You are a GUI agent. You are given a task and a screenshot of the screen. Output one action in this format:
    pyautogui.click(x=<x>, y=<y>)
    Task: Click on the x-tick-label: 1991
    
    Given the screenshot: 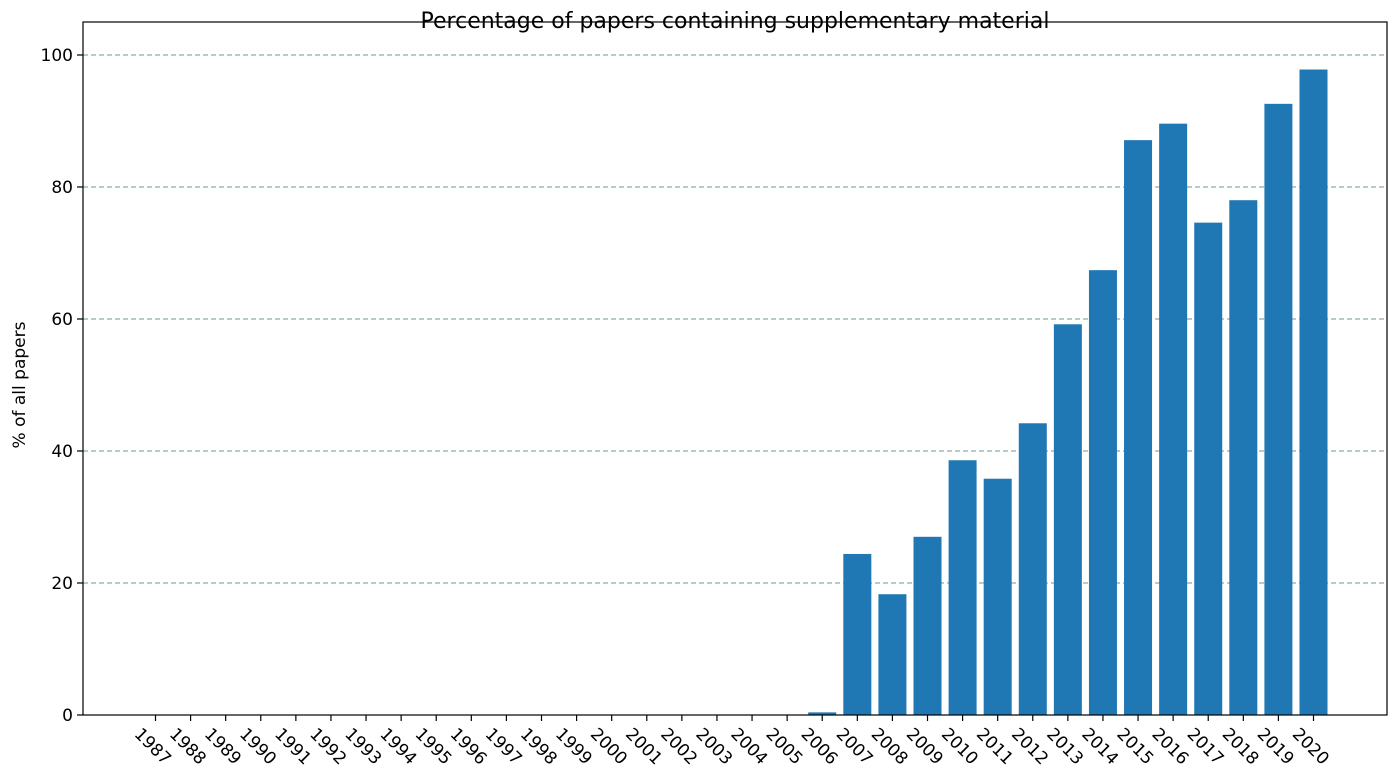 What is the action you would take?
    pyautogui.click(x=292, y=746)
    